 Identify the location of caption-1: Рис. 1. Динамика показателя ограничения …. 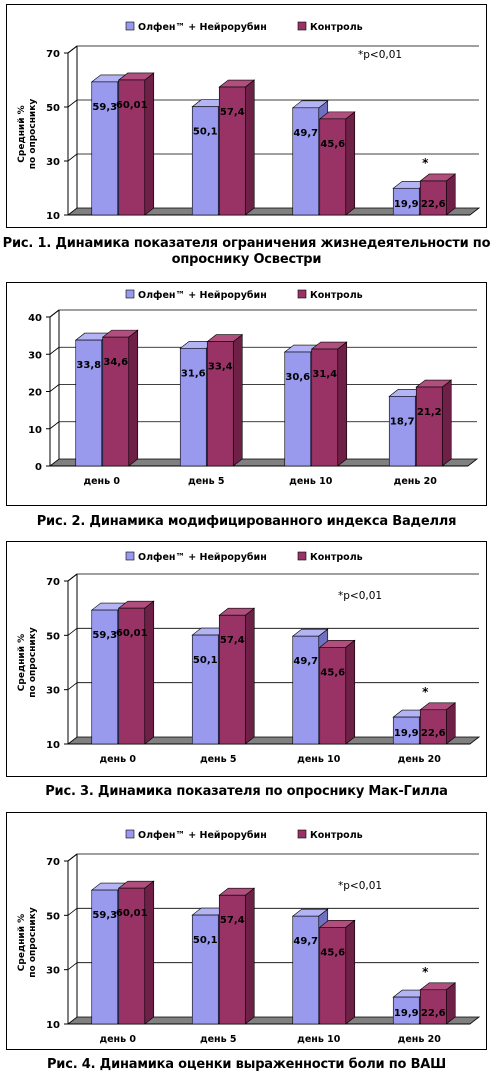
(246, 252).